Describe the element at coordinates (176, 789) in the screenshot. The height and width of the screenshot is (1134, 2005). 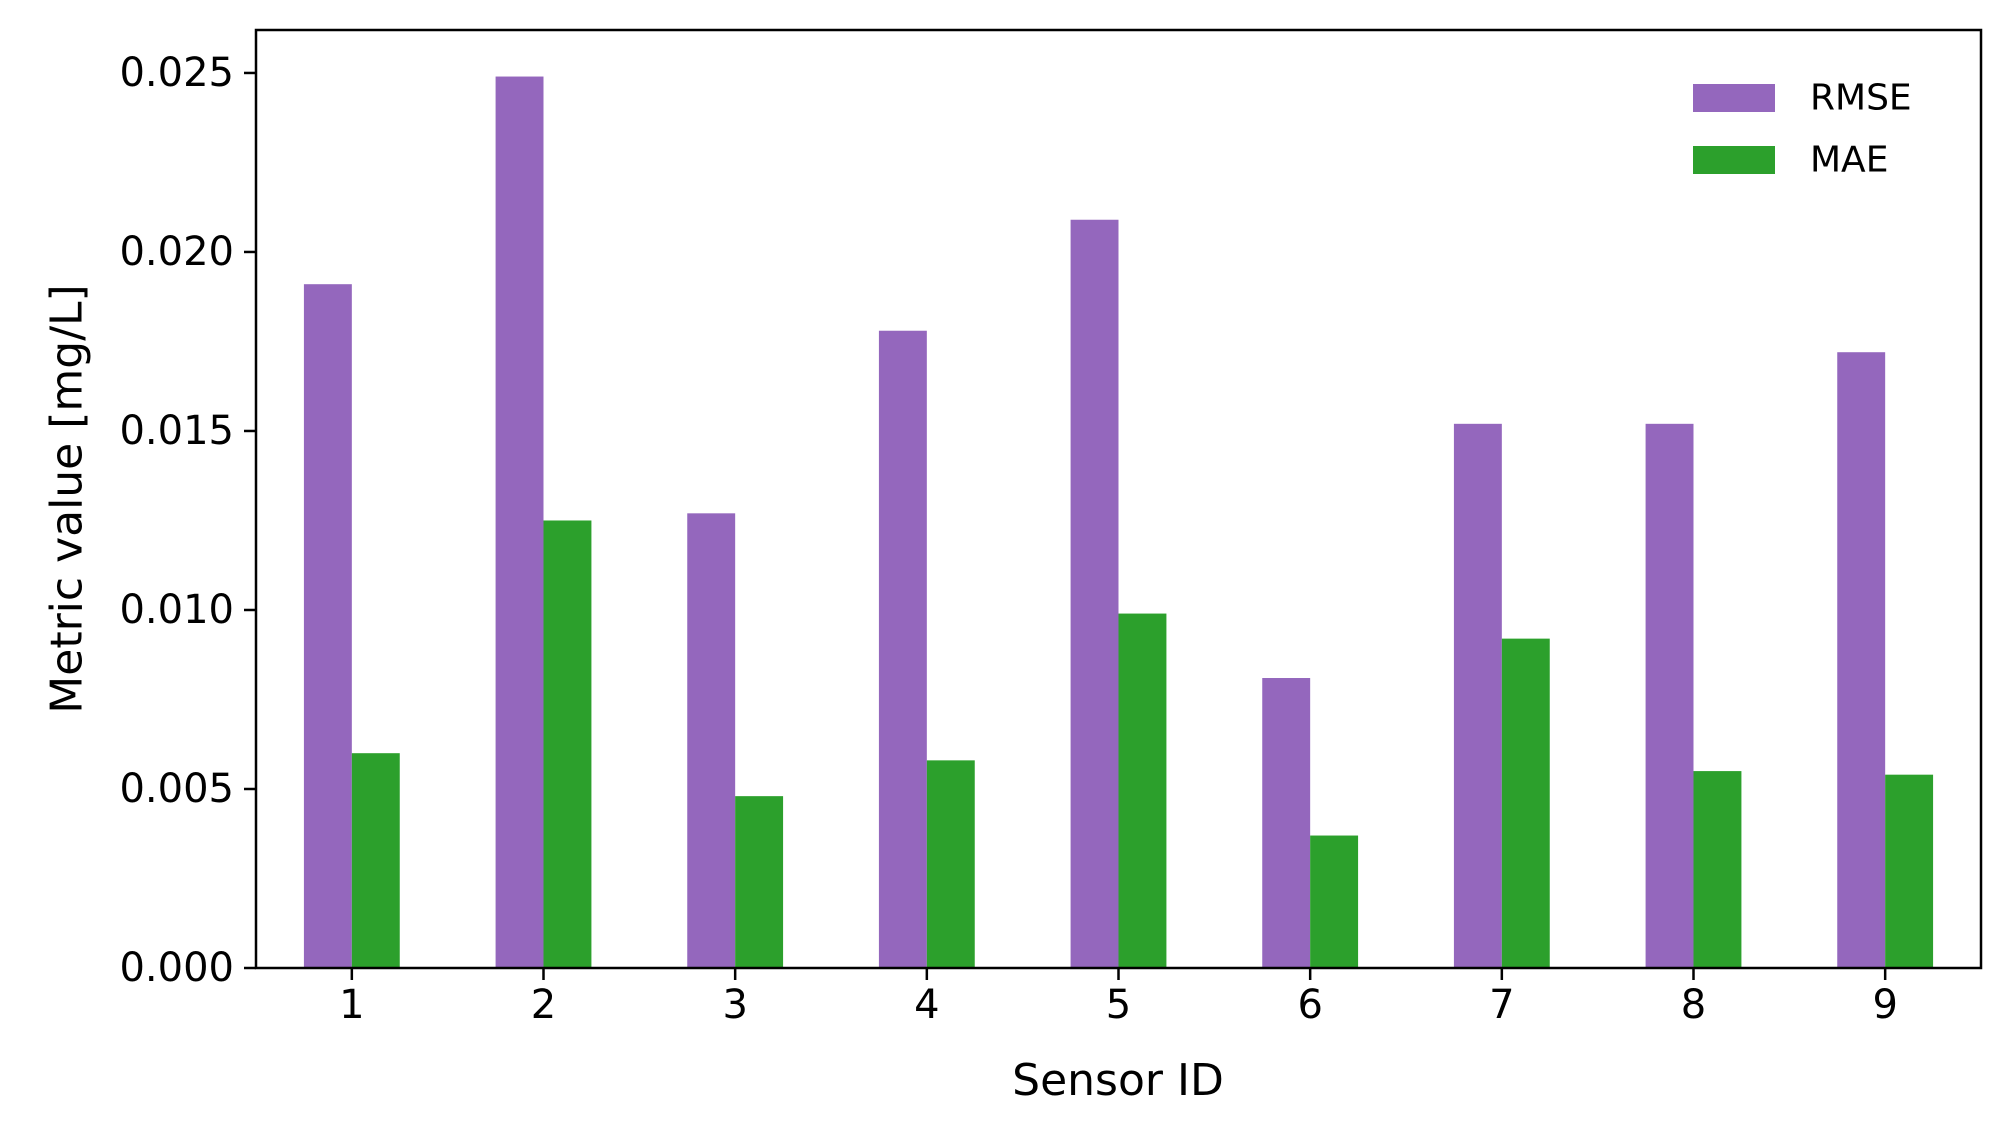
I see `y-tick-label: 0.005` at that location.